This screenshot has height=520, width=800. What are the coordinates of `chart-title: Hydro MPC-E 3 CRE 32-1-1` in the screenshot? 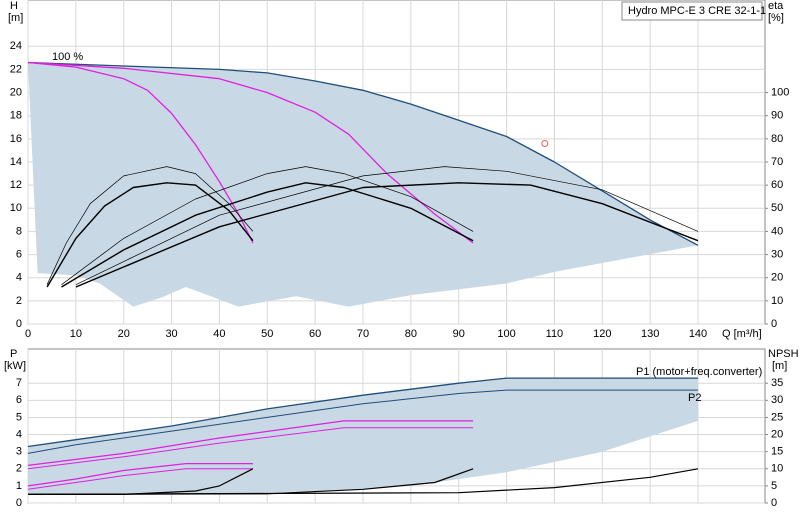 It's located at (697, 11).